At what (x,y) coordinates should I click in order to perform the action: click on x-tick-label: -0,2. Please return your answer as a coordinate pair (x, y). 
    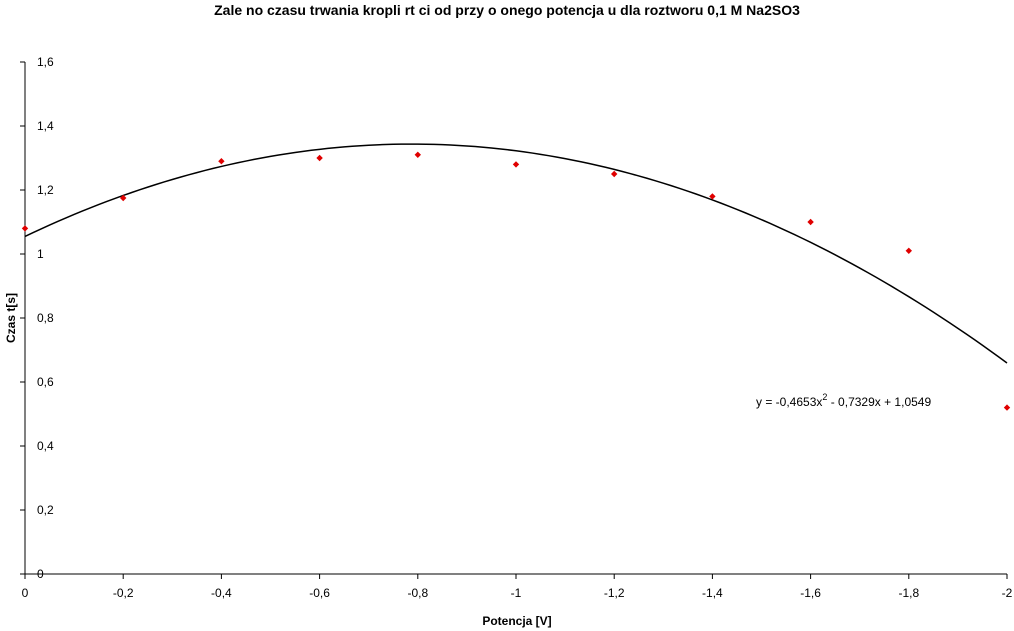
    Looking at the image, I should click on (123, 593).